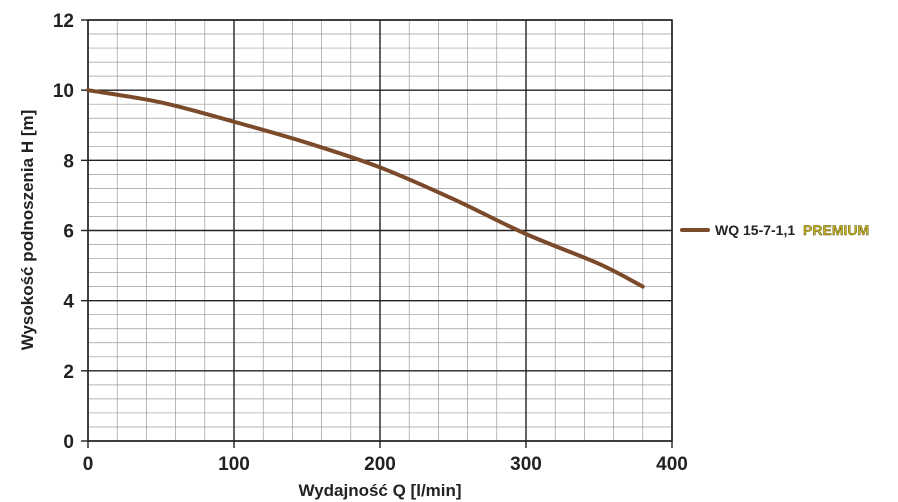 The height and width of the screenshot is (502, 898). What do you see at coordinates (68, 372) in the screenshot?
I see `y-tick-label: 2` at bounding box center [68, 372].